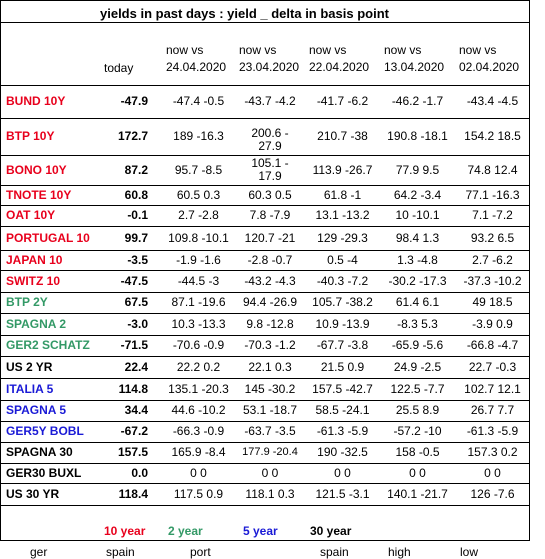 The width and height of the screenshot is (545, 559). What do you see at coordinates (198, 259) in the screenshot?
I see `delta-cell: -1.9 -1.6` at bounding box center [198, 259].